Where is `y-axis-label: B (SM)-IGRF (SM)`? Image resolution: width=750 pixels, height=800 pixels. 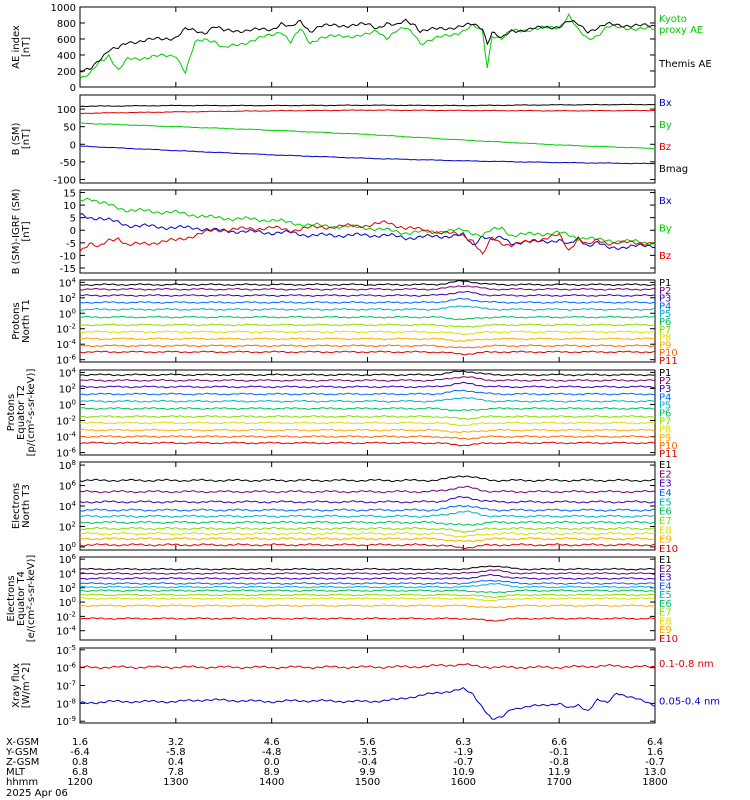 y-axis-label: B (SM)-IGRF (SM) is located at coordinates (16, 232).